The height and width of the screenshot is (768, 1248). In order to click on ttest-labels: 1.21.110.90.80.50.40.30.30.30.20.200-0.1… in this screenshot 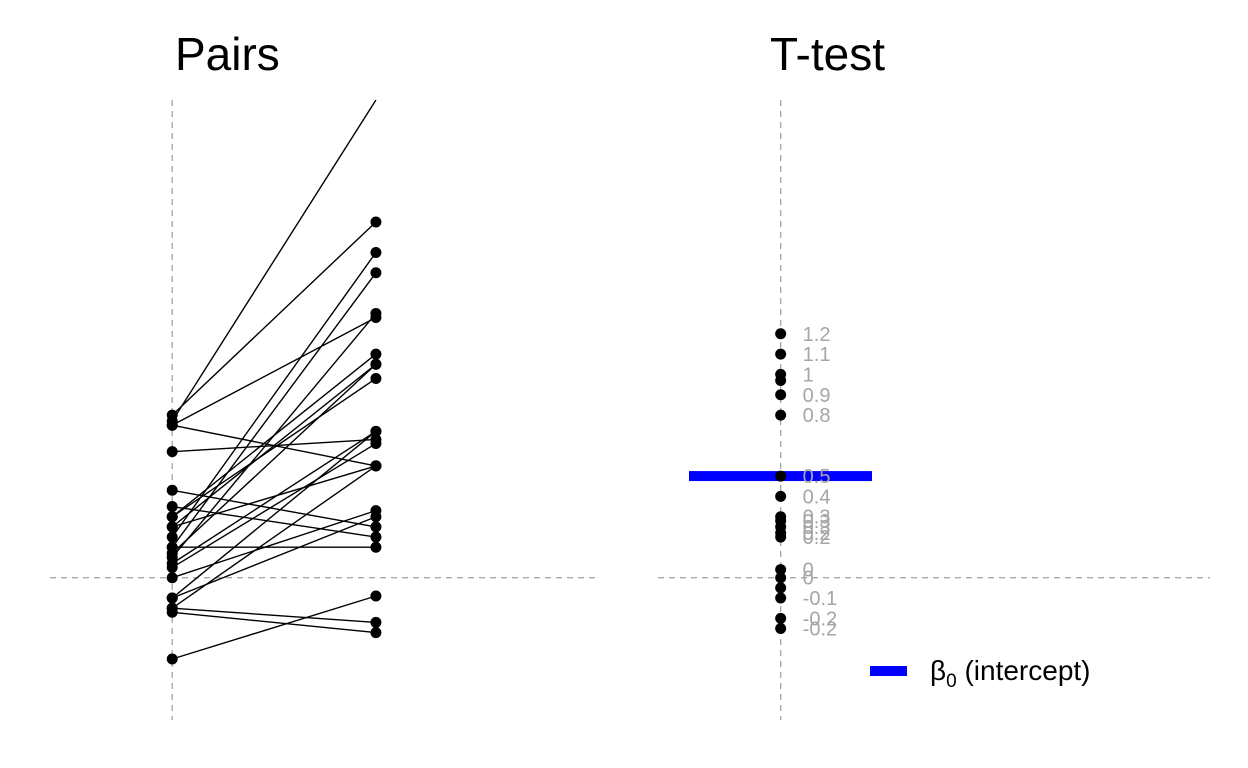, I will do `click(820, 482)`.